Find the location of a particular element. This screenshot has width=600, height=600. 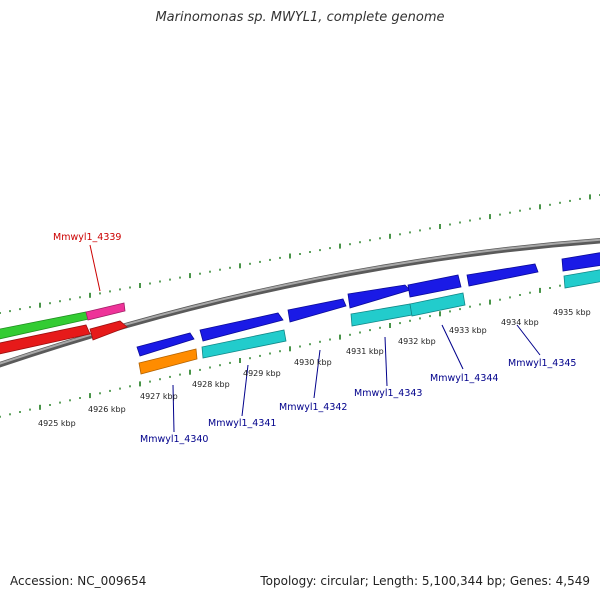

gene-label-mmwyl1-4341: Mmwyl1_4341 is located at coordinates (242, 423).